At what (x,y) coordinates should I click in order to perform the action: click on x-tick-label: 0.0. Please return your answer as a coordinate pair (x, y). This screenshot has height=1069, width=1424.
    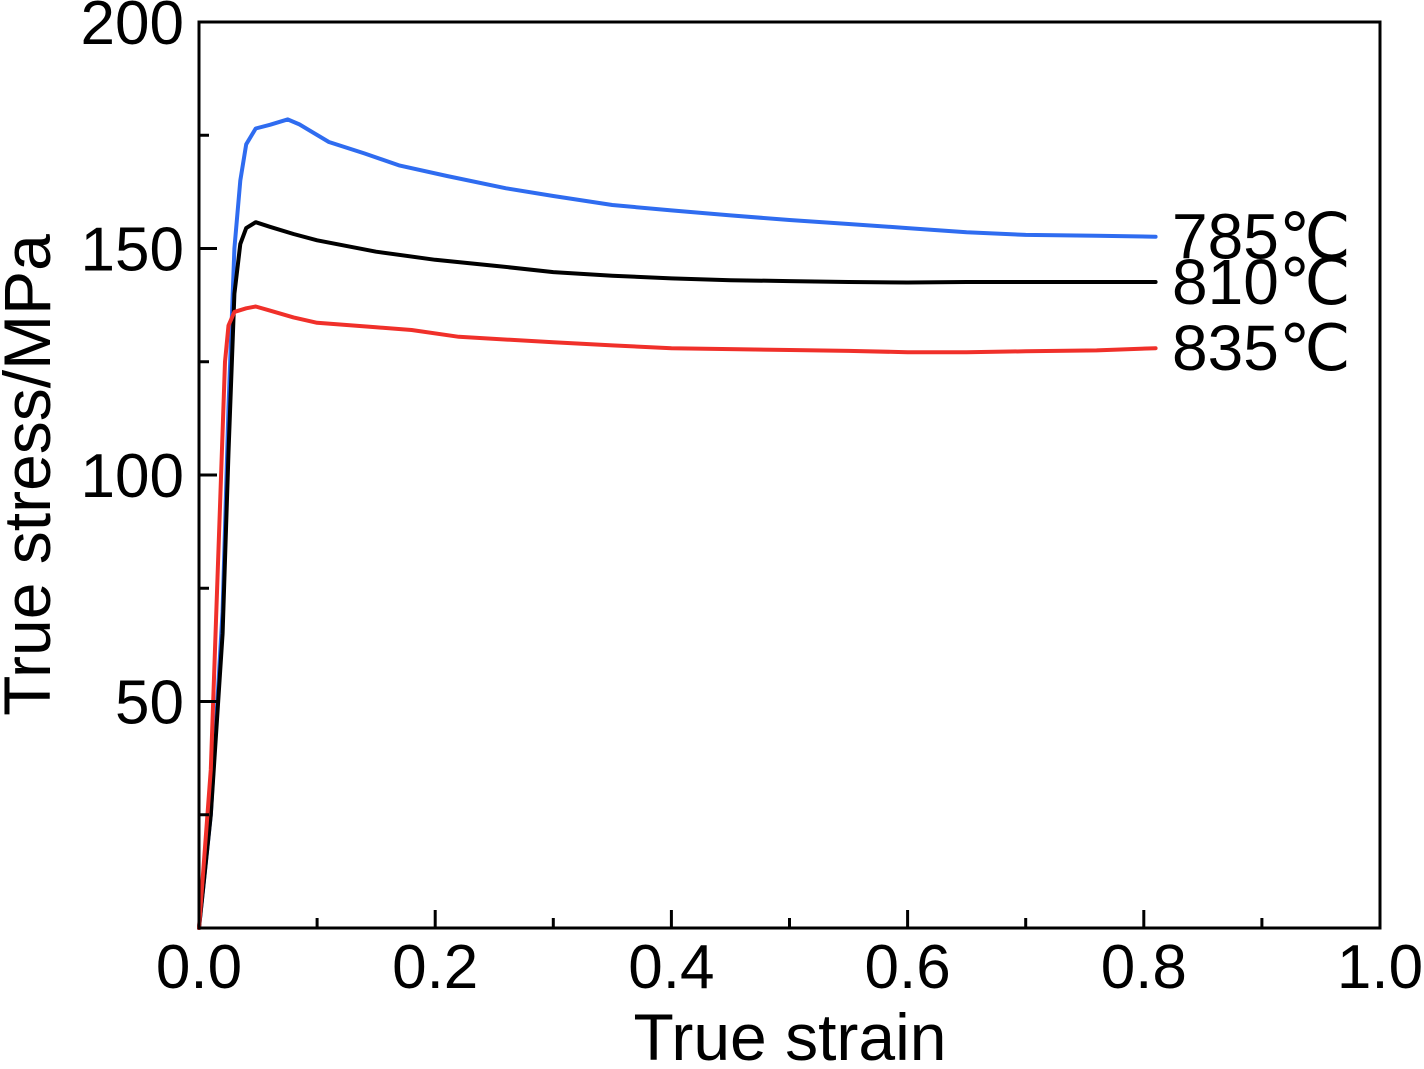
    Looking at the image, I should click on (199, 967).